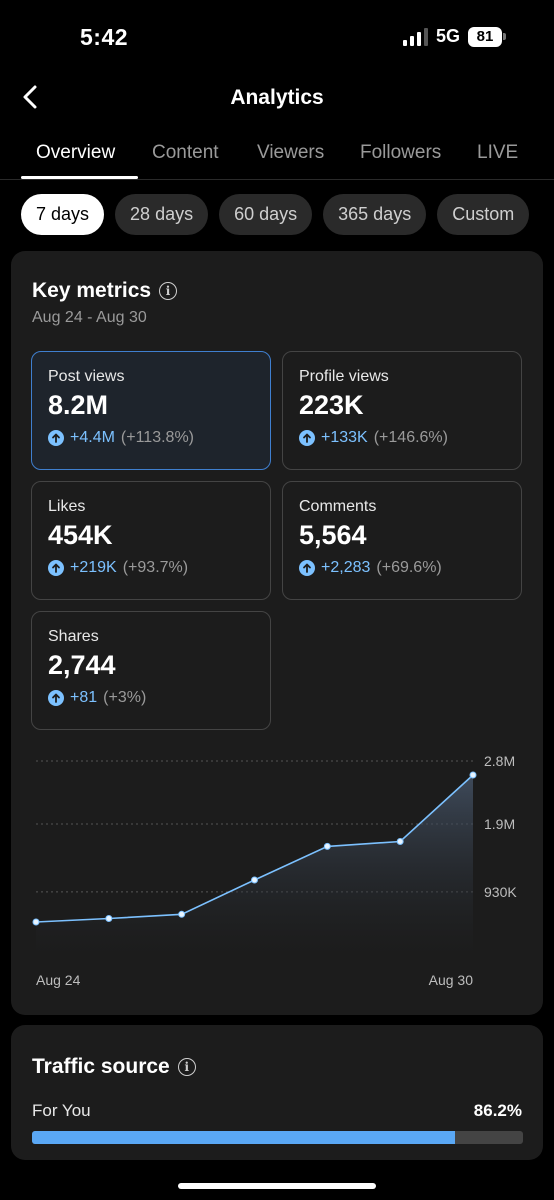 The height and width of the screenshot is (1200, 554). I want to click on status-time: 5:42, so click(104, 37).